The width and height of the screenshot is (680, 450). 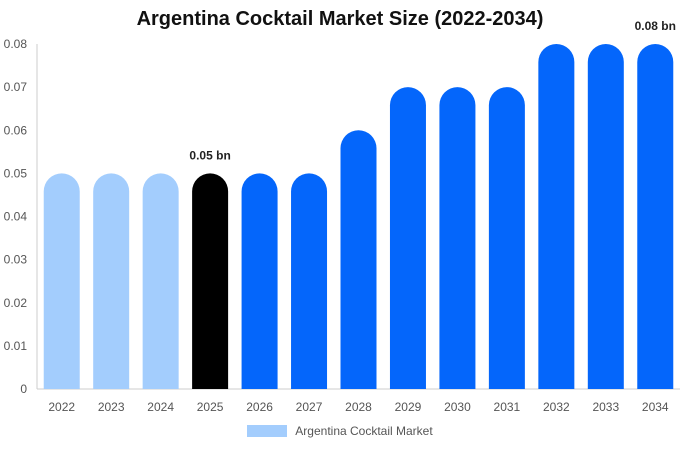 I want to click on bar-2030, so click(x=457, y=238).